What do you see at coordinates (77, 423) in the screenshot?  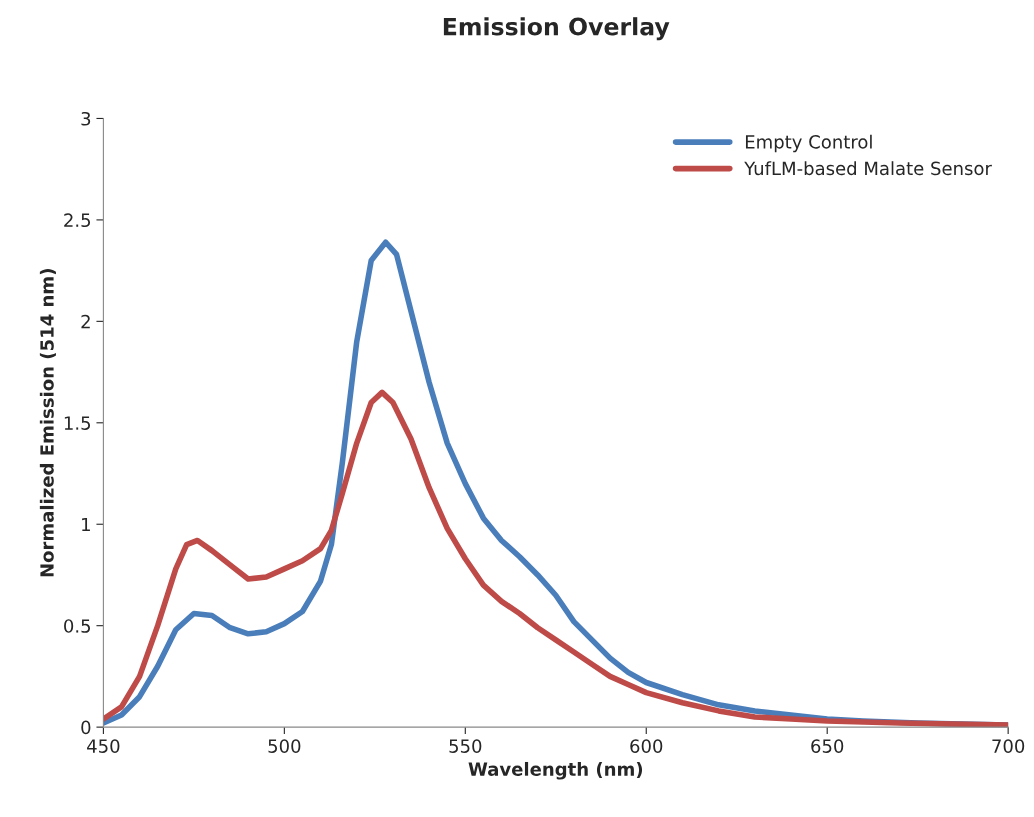 I see `y-tick-label: 1.5` at bounding box center [77, 423].